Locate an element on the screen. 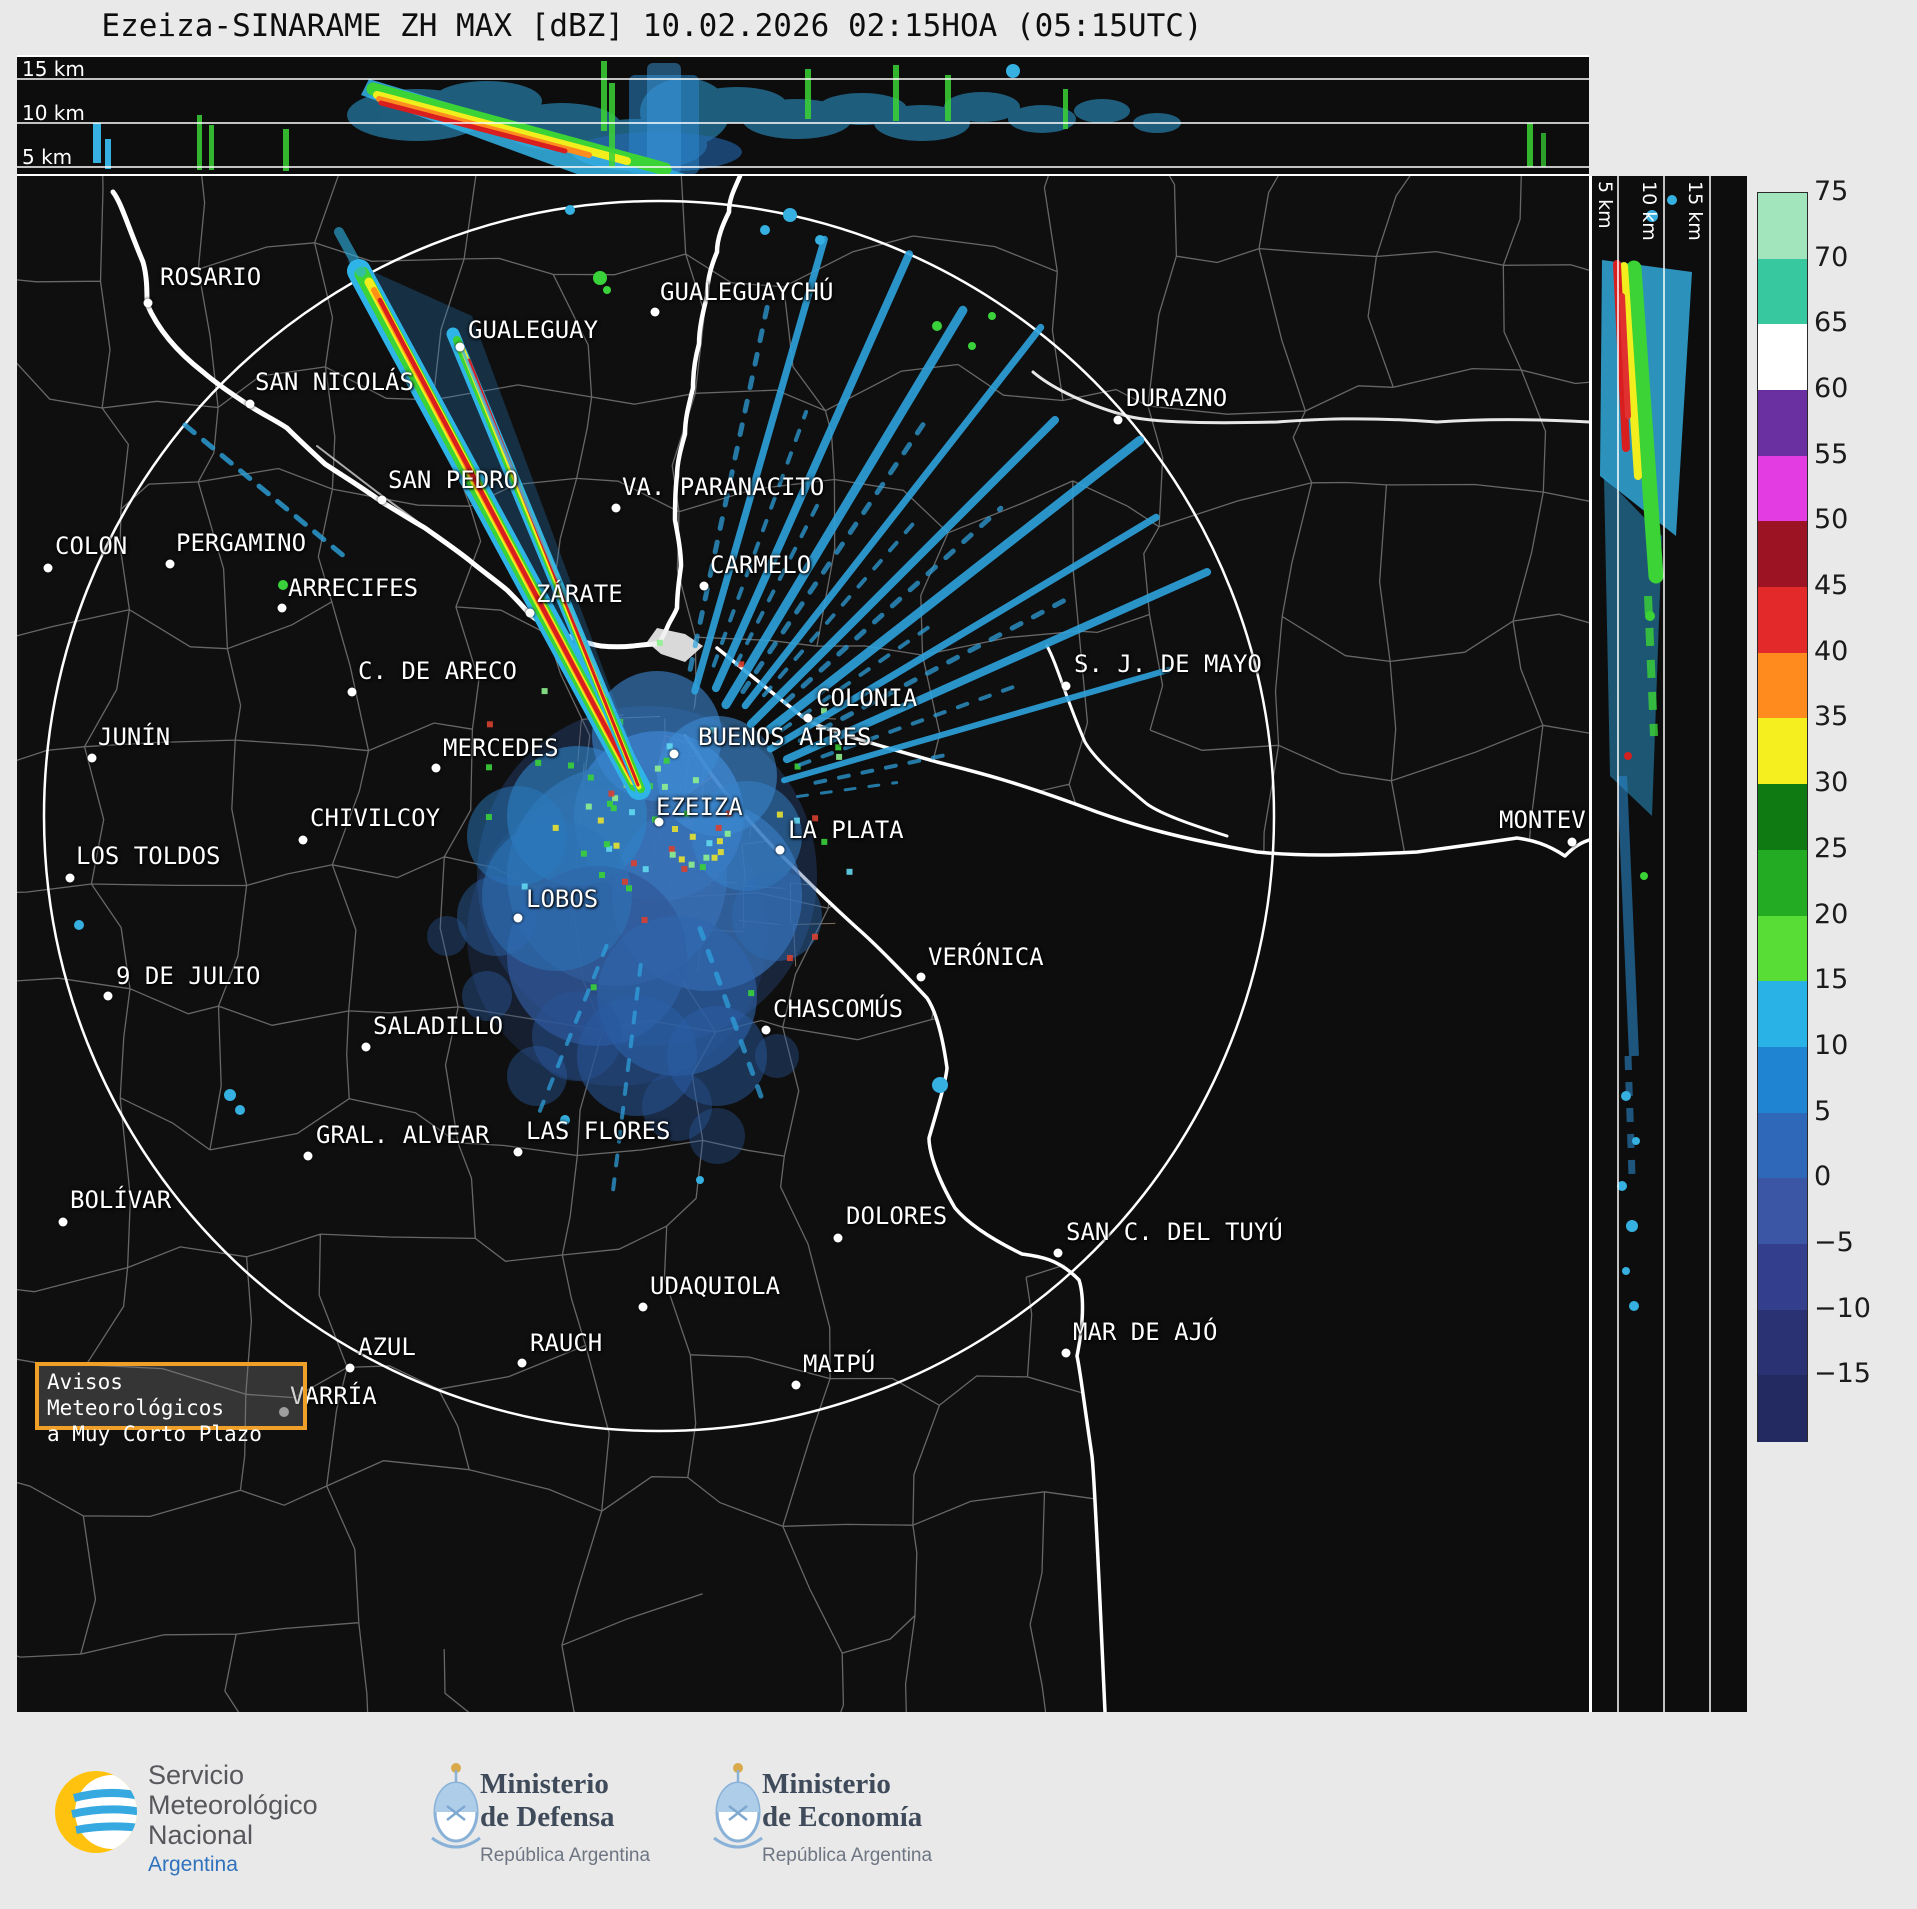  city-label-colonia: COLONIA is located at coordinates (867, 698).